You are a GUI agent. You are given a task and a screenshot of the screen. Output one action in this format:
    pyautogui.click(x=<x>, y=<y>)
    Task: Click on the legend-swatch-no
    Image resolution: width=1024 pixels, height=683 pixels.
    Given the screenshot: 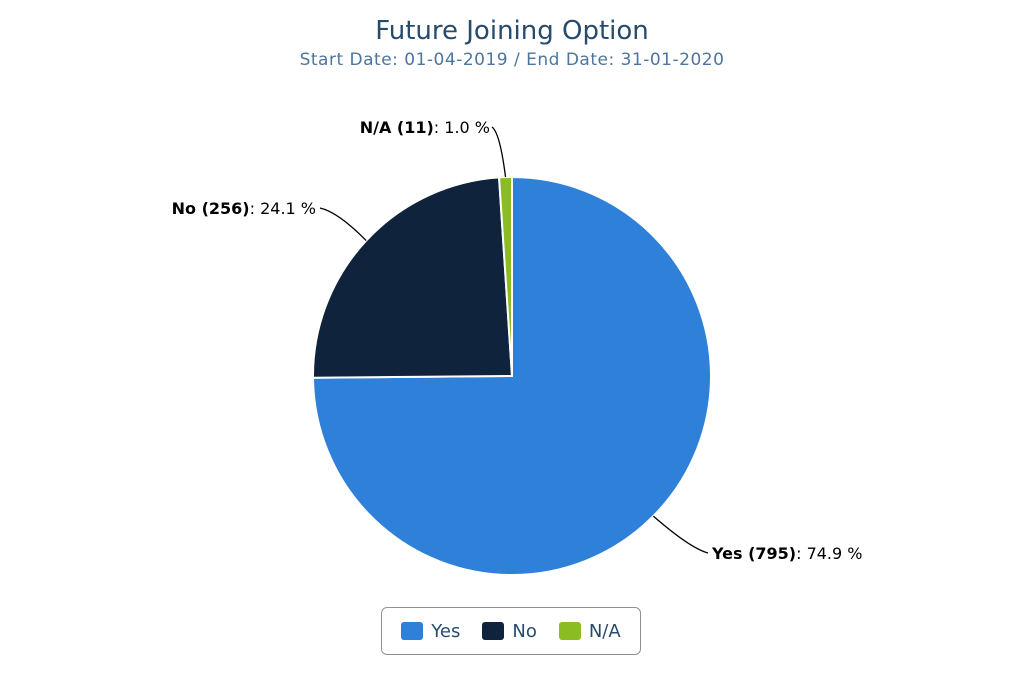 What is the action you would take?
    pyautogui.click(x=493, y=631)
    